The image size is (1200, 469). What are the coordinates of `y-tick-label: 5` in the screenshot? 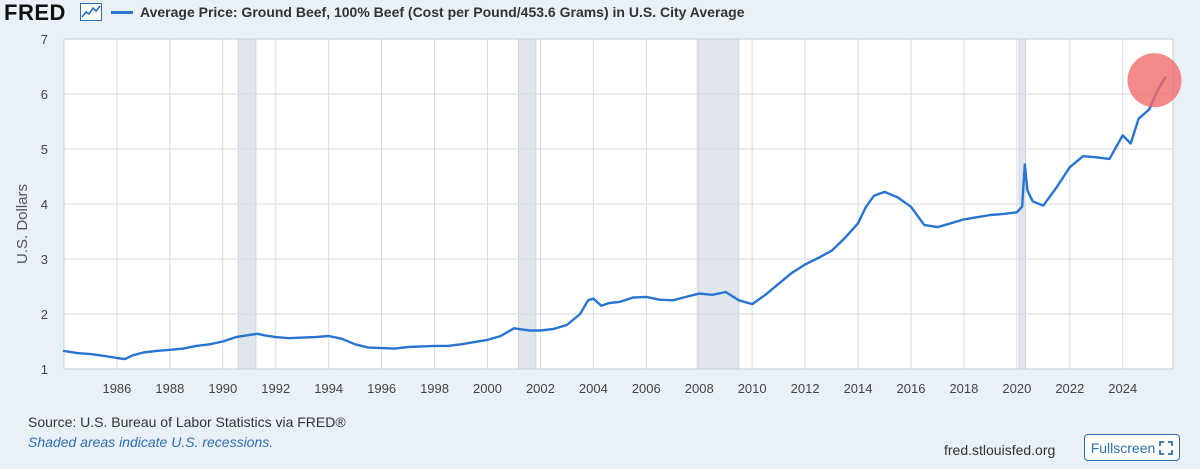 It's located at (44, 149).